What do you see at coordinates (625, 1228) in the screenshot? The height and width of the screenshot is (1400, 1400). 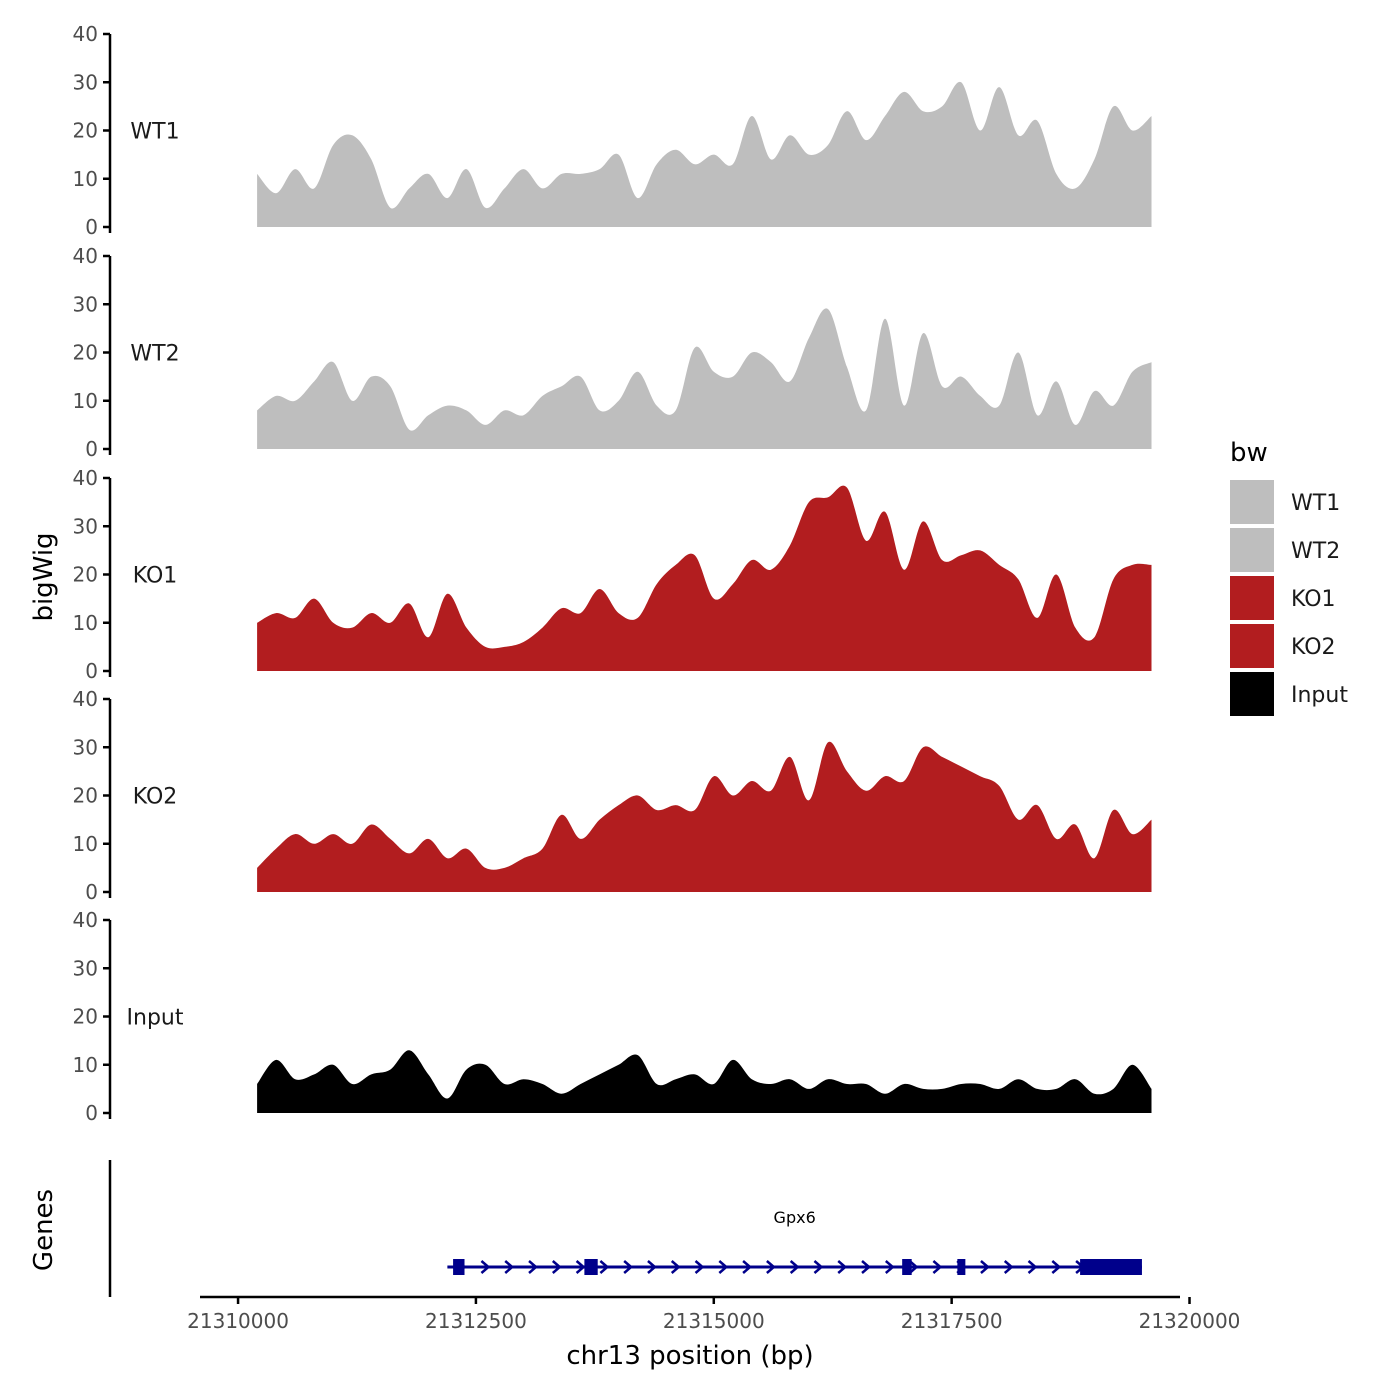 I see `gene-track: Gpx6` at bounding box center [625, 1228].